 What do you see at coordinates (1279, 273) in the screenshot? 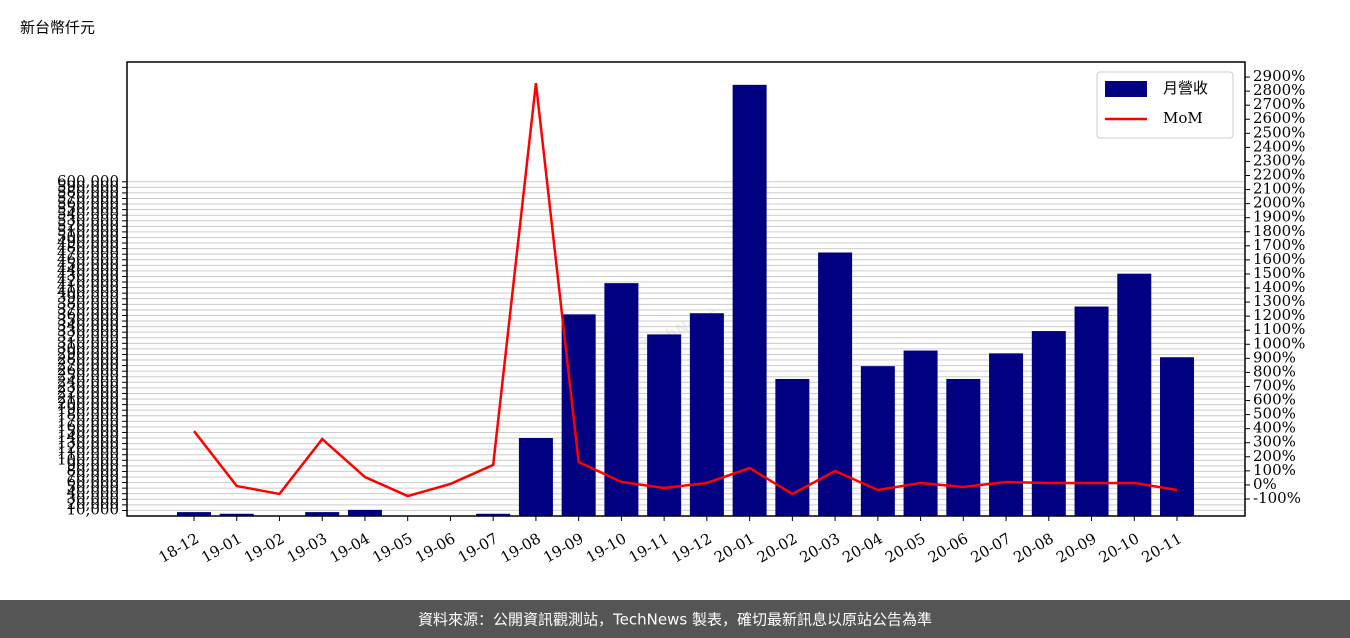
I see `y2-tick-label: 1500%` at bounding box center [1279, 273].